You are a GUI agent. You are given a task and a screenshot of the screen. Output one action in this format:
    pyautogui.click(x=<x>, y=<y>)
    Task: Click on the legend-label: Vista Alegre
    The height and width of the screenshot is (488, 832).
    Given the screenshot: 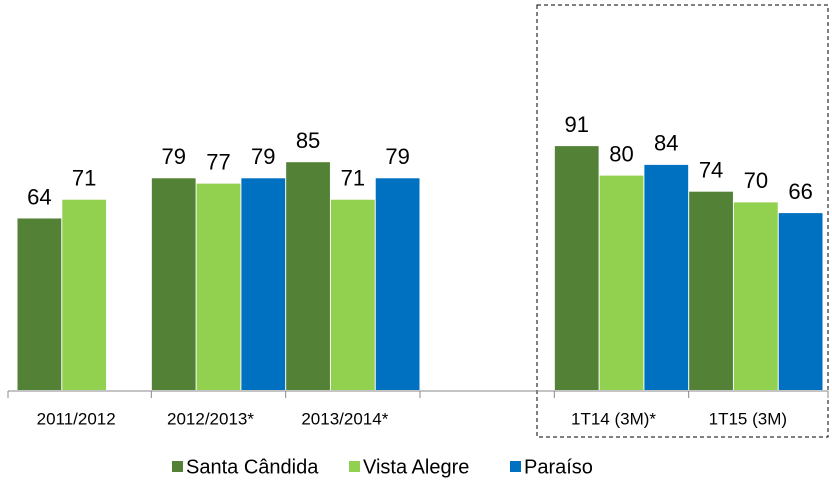 What is the action you would take?
    pyautogui.click(x=416, y=467)
    